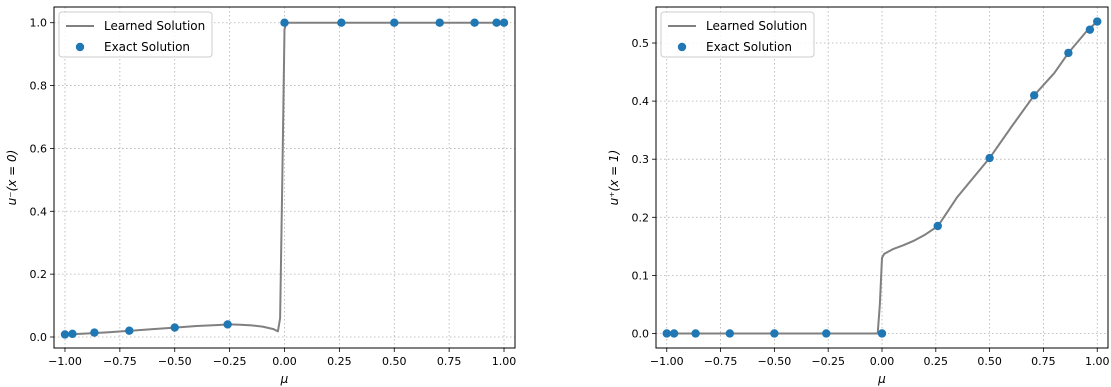 This screenshot has height=387, width=1111. Describe the element at coordinates (12, 178) in the screenshot. I see `left-y-axis-label: u⁻(x = 0)` at that location.